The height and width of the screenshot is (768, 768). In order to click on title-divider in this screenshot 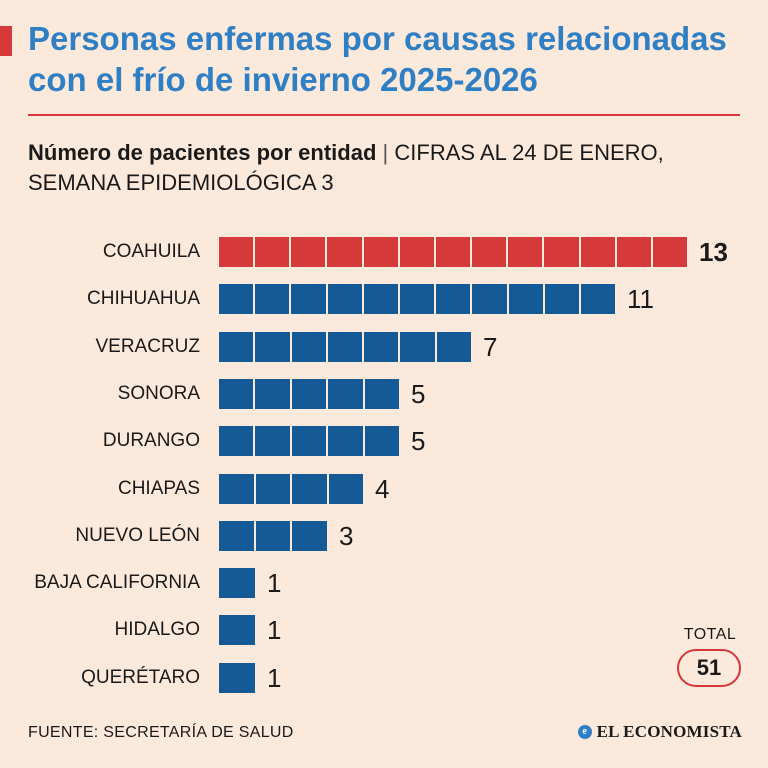, I will do `click(384, 115)`.